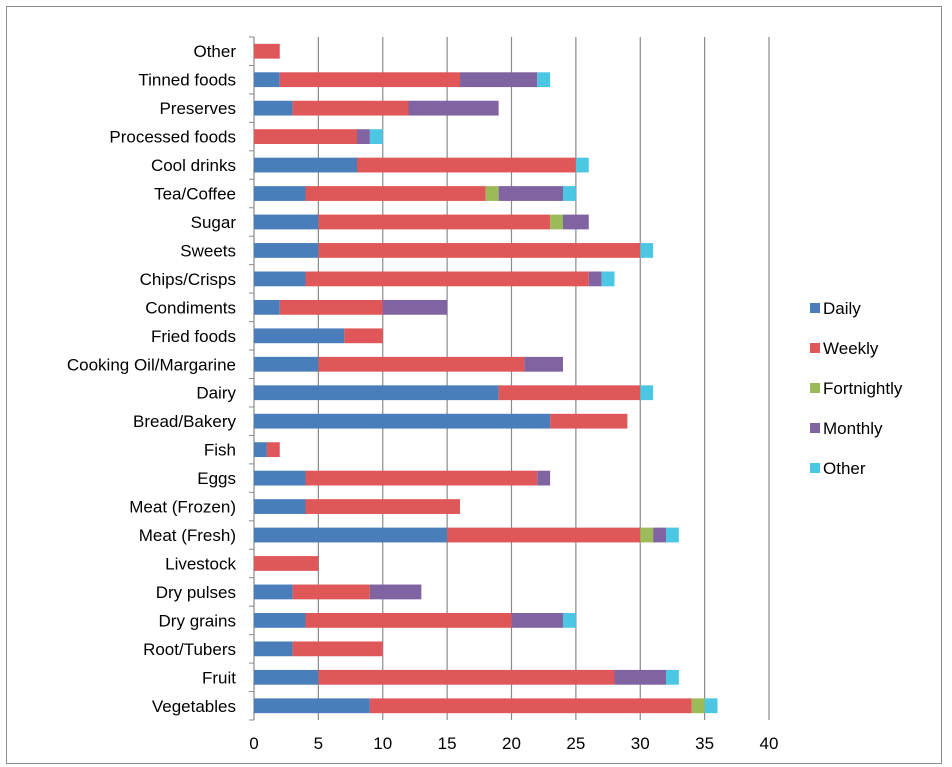  I want to click on bar-meat-fresh-weekly, so click(544, 535).